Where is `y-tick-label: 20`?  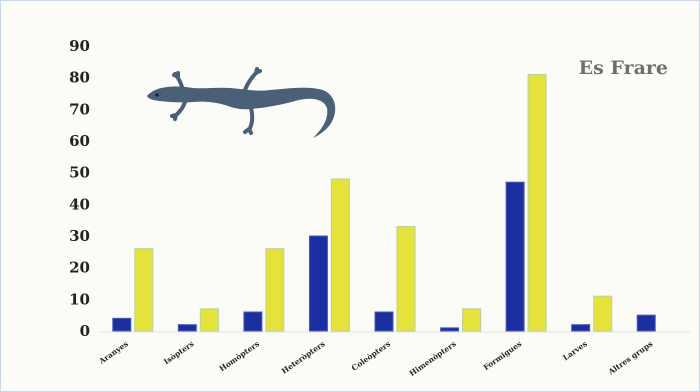 y-tick-label: 20 is located at coordinates (79, 268).